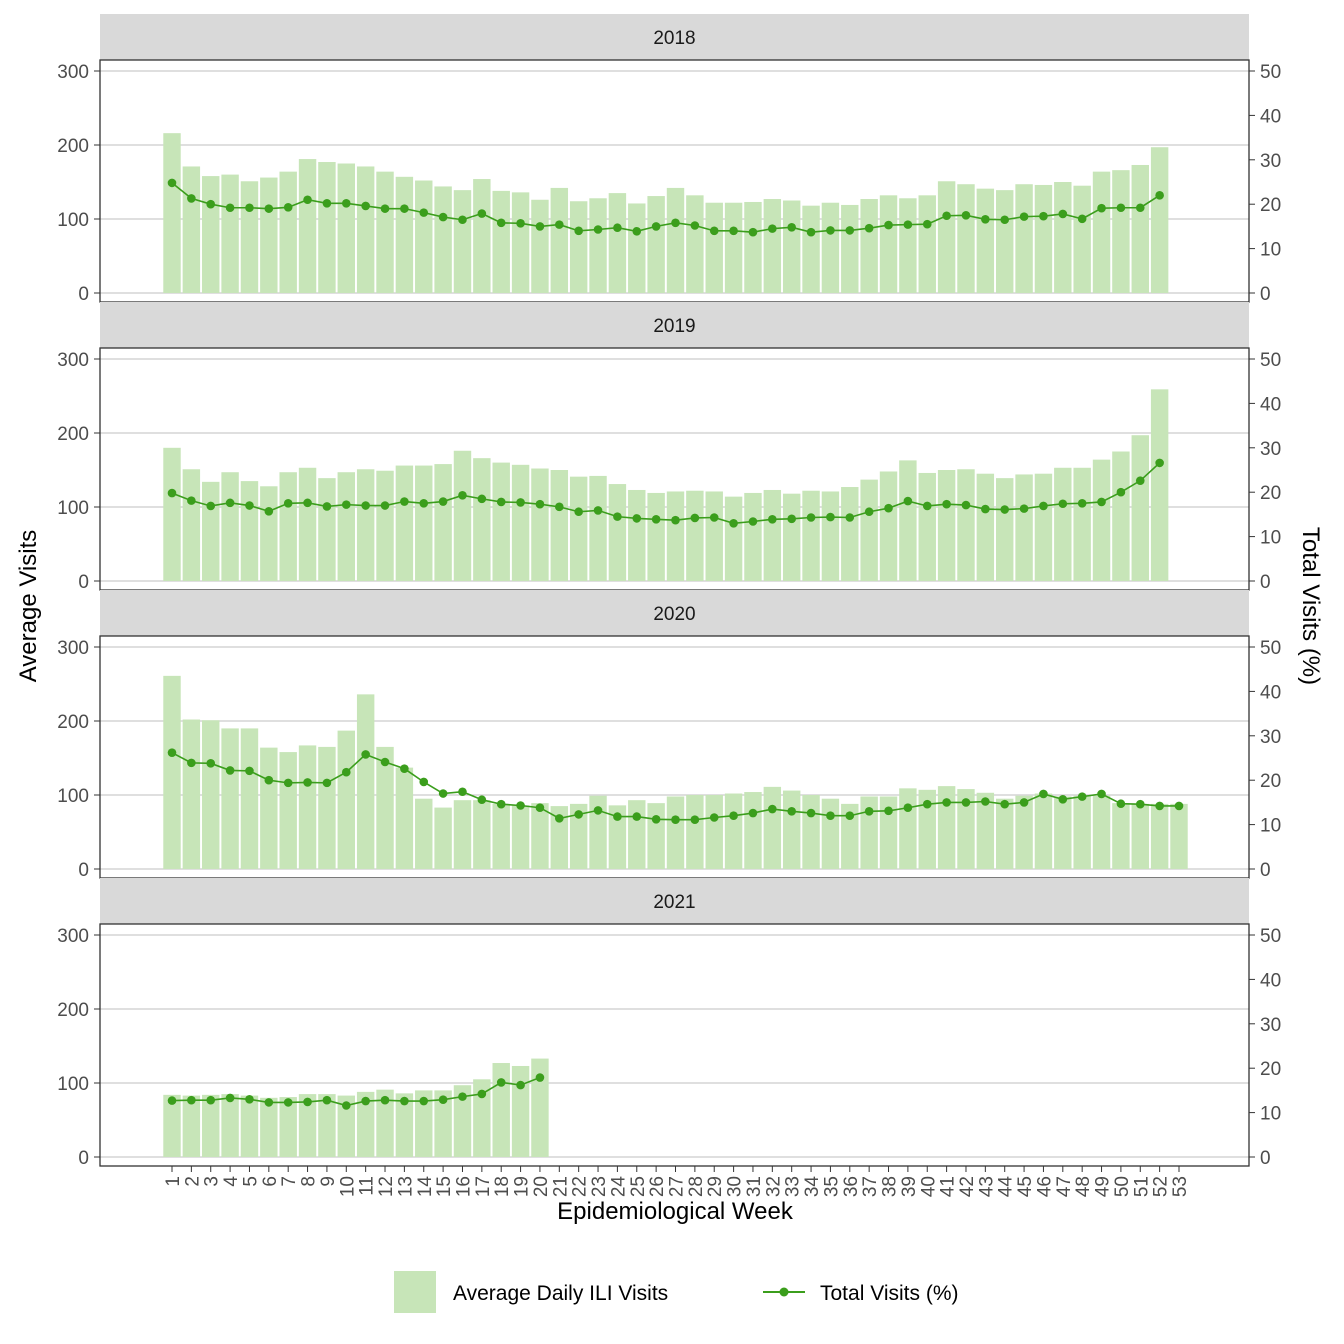 This screenshot has height=1344, width=1344. What do you see at coordinates (73, 1010) in the screenshot?
I see `left-tick-label: 200` at bounding box center [73, 1010].